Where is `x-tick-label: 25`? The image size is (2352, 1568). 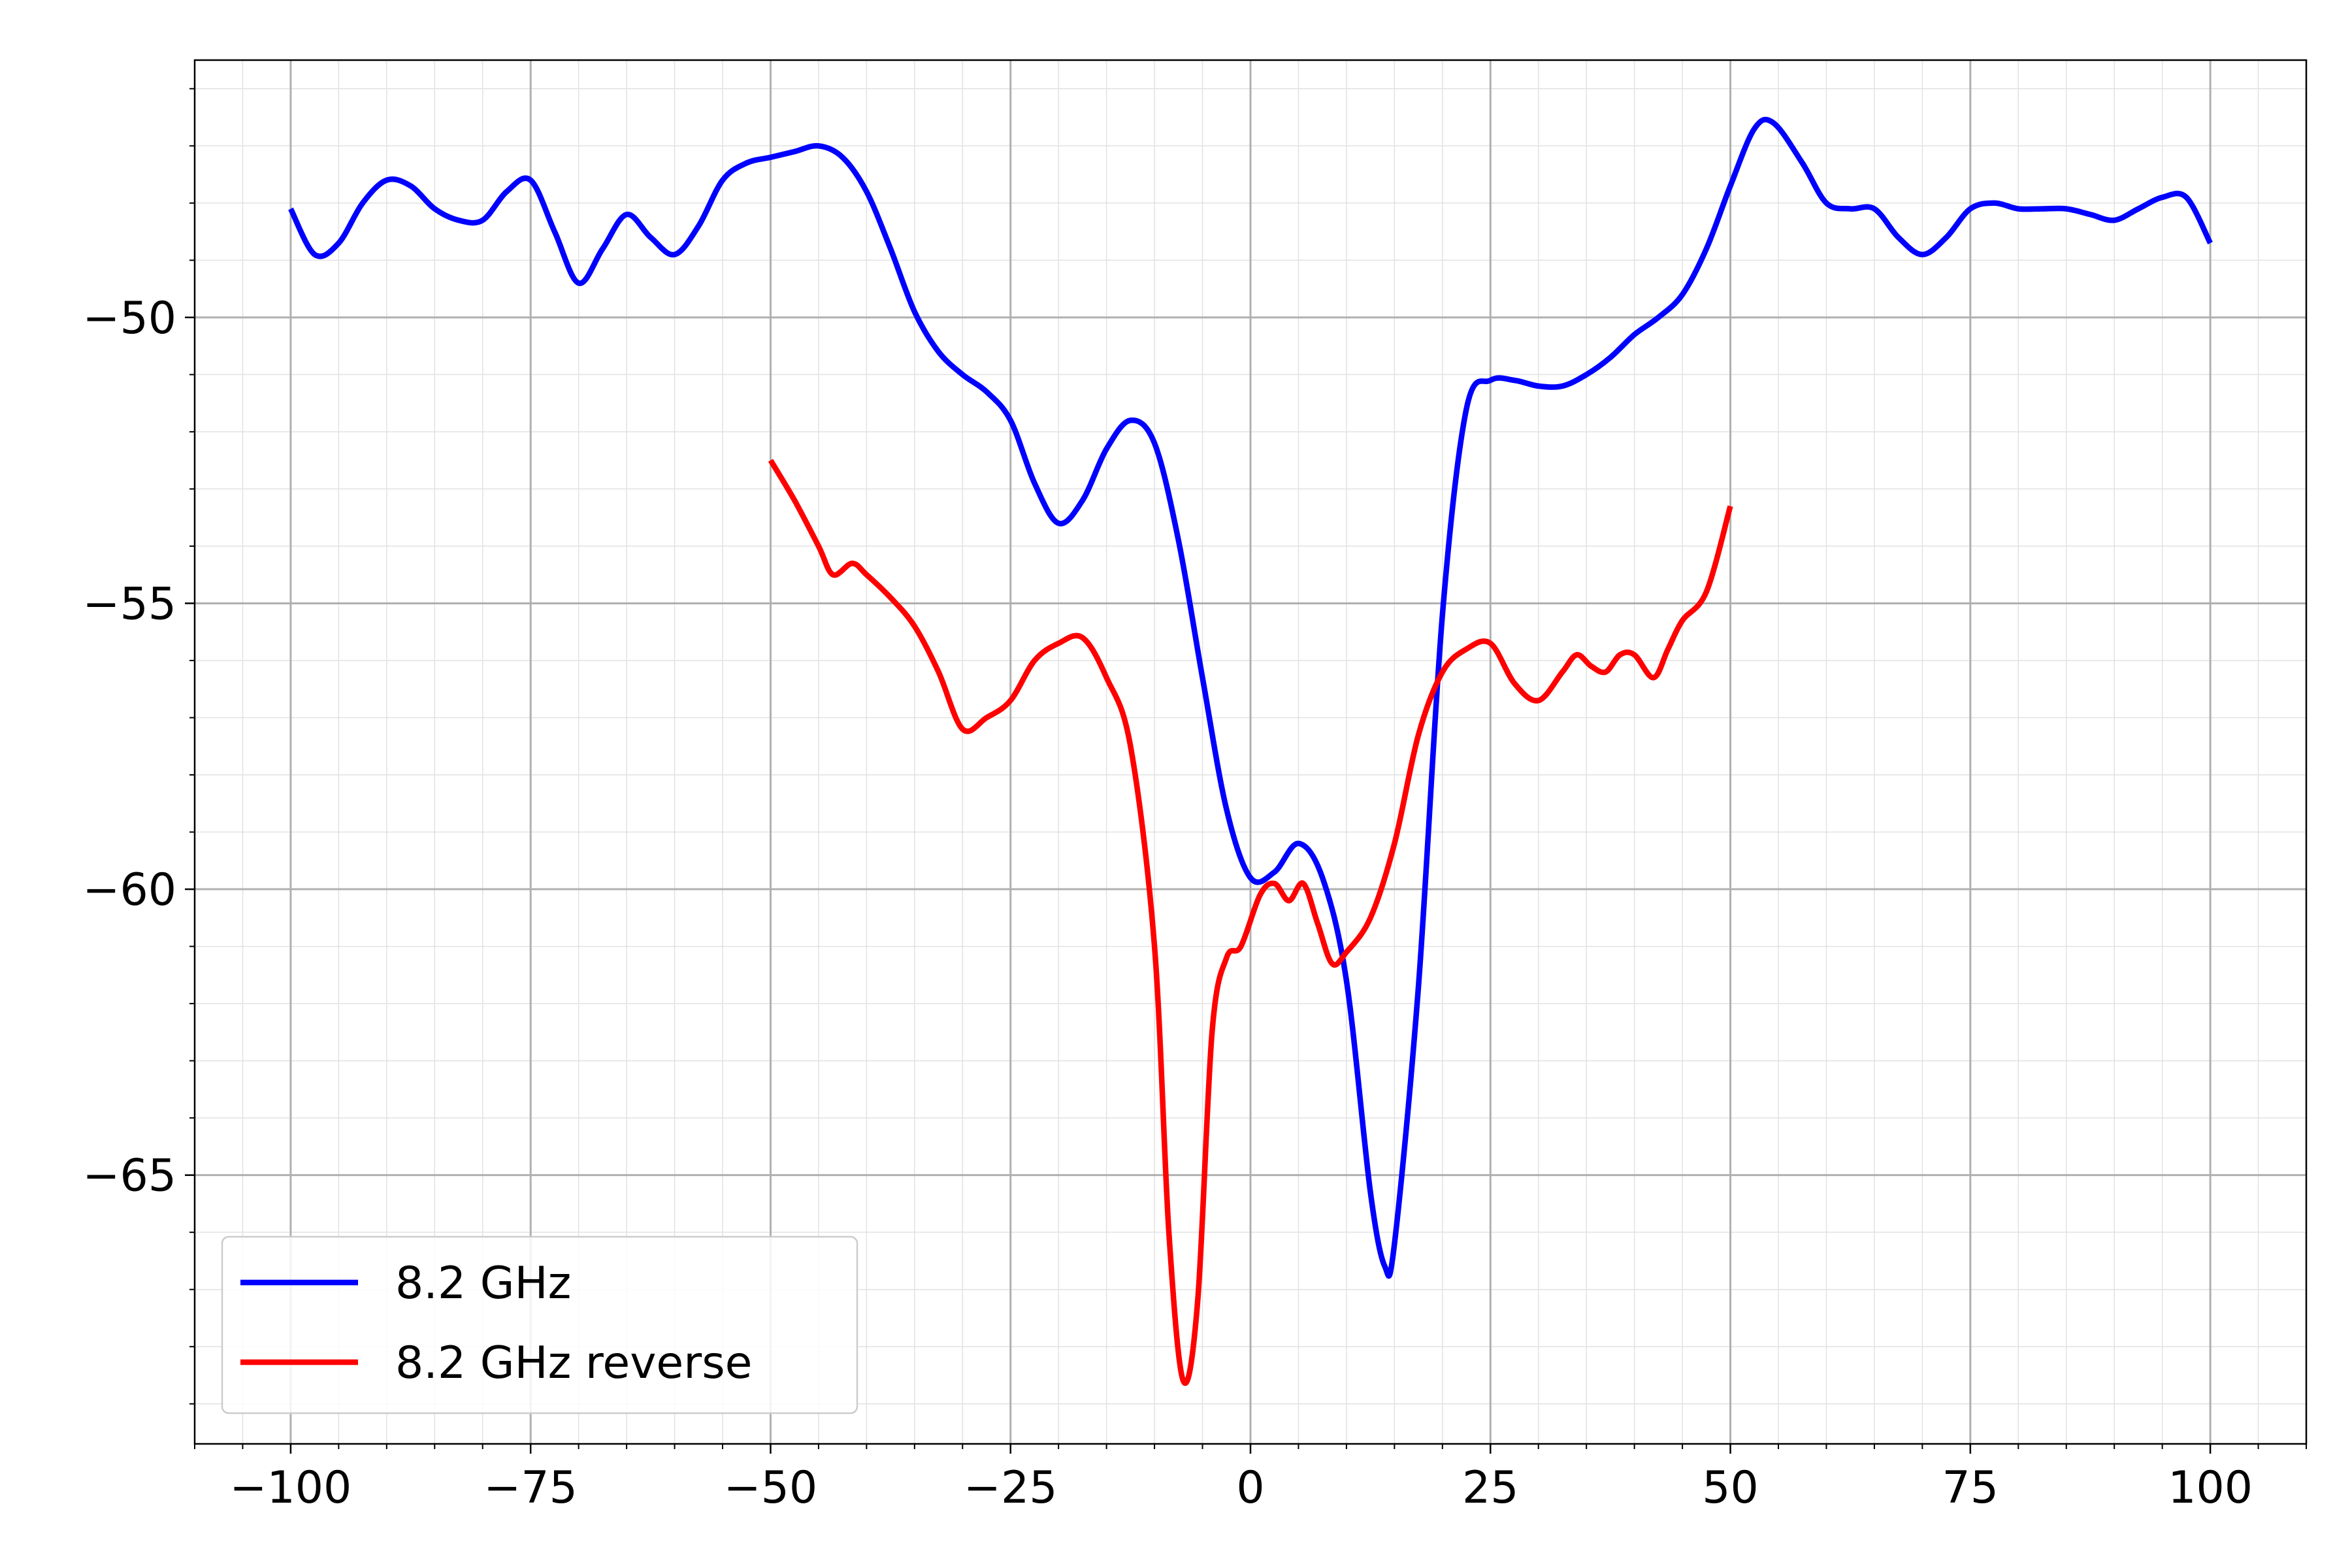 x-tick-label: 25 is located at coordinates (1490, 1488).